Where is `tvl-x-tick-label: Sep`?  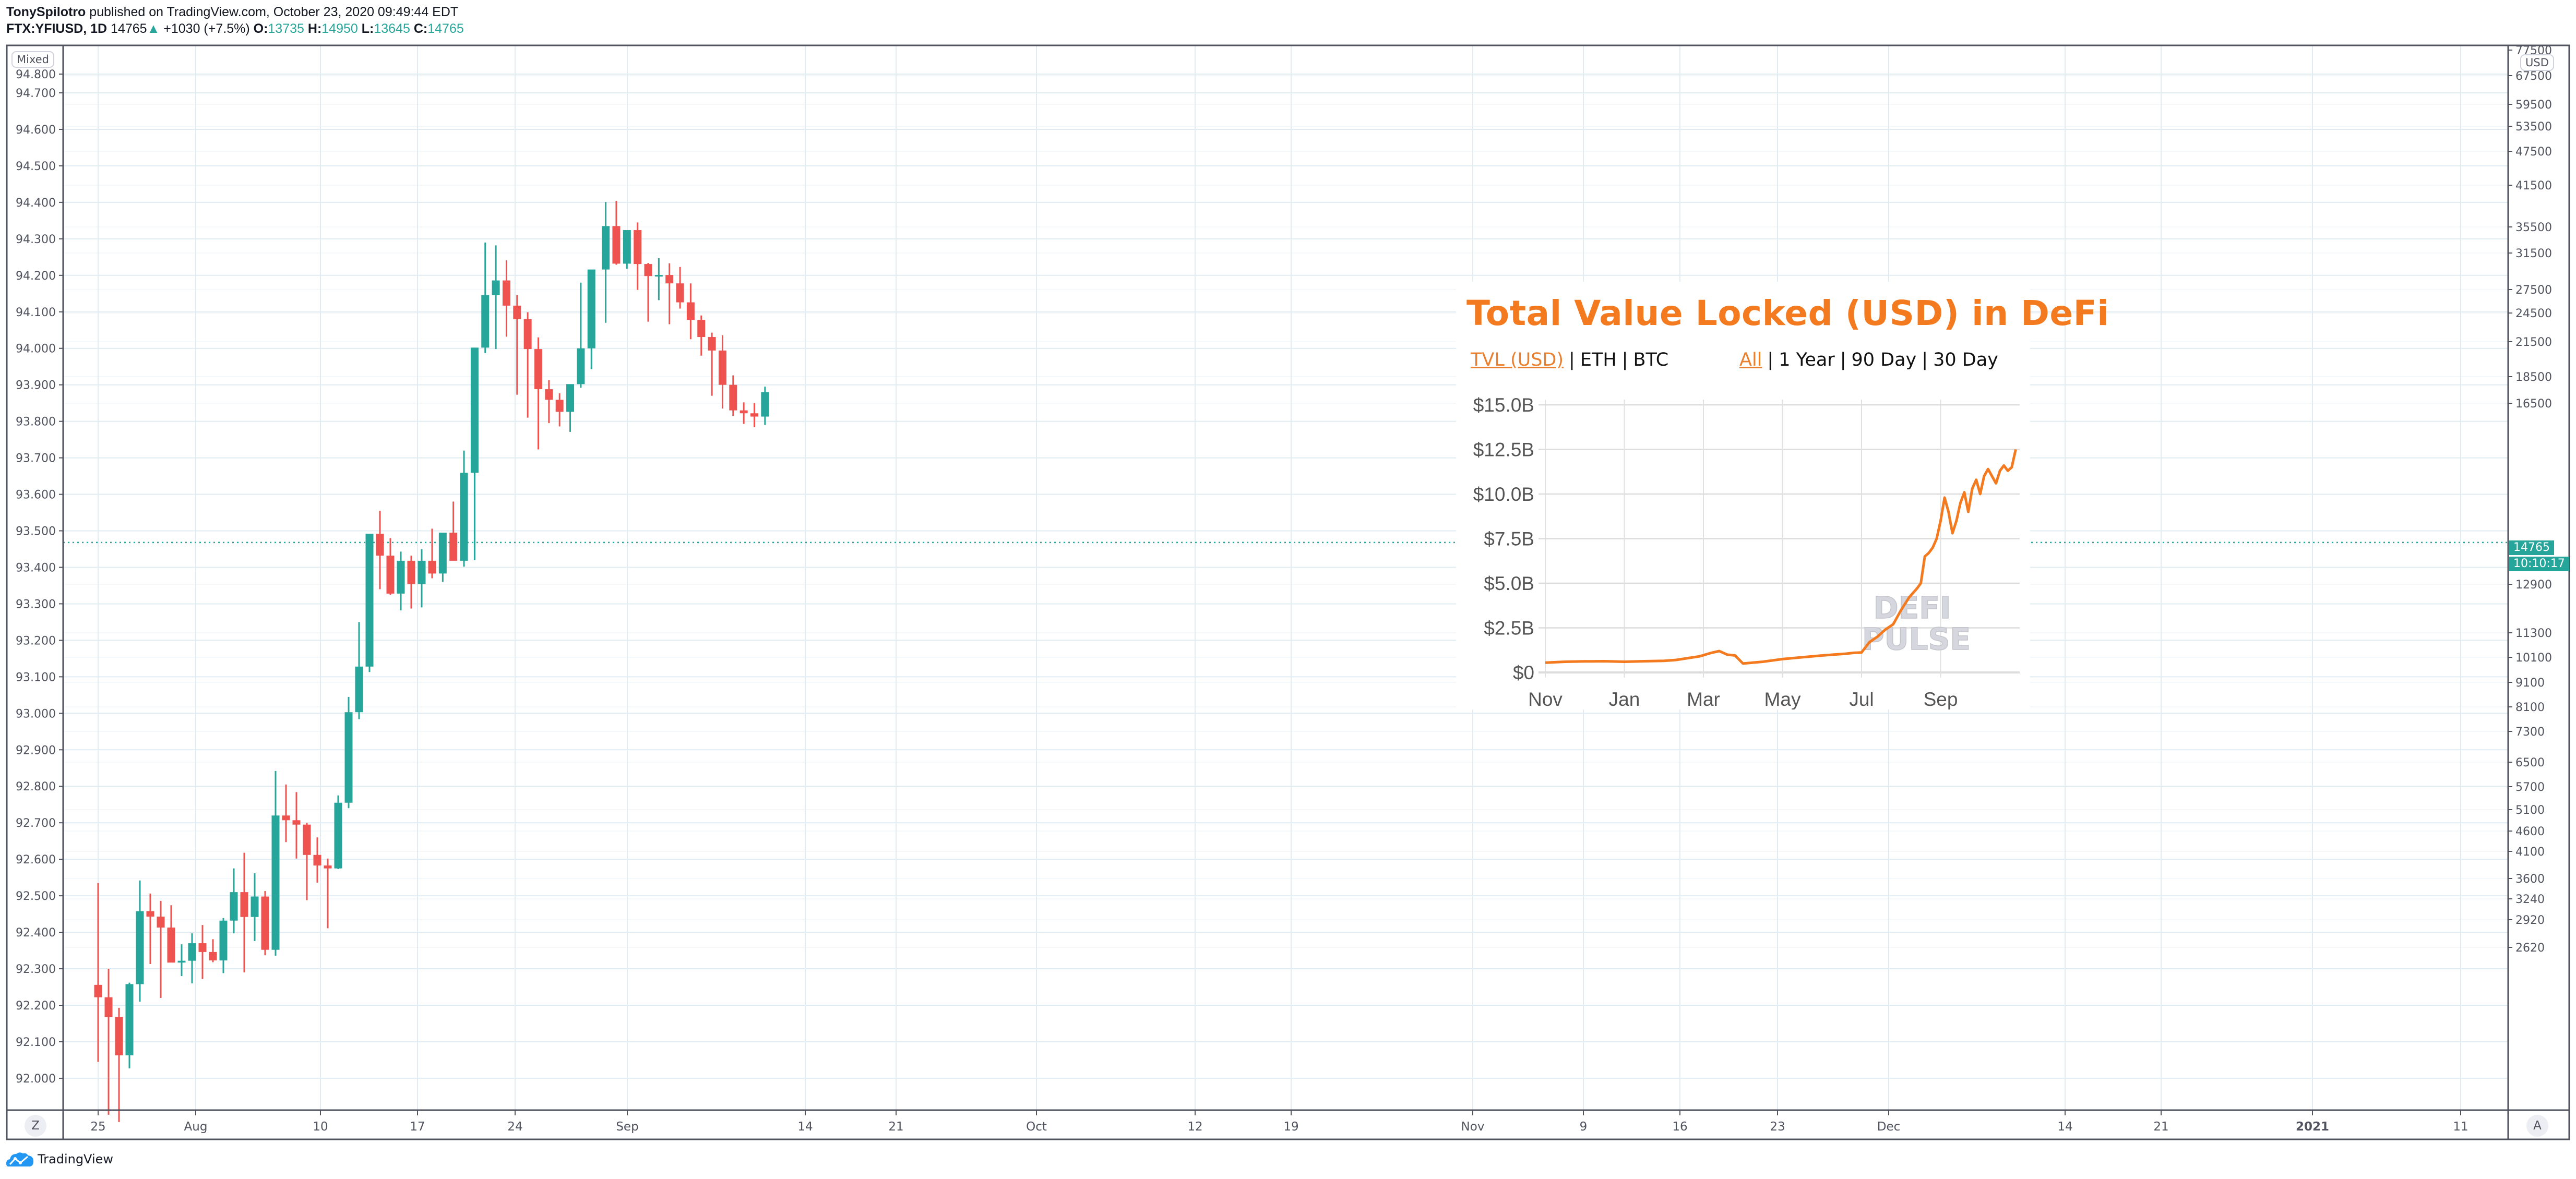
tvl-x-tick-label: Sep is located at coordinates (1941, 699).